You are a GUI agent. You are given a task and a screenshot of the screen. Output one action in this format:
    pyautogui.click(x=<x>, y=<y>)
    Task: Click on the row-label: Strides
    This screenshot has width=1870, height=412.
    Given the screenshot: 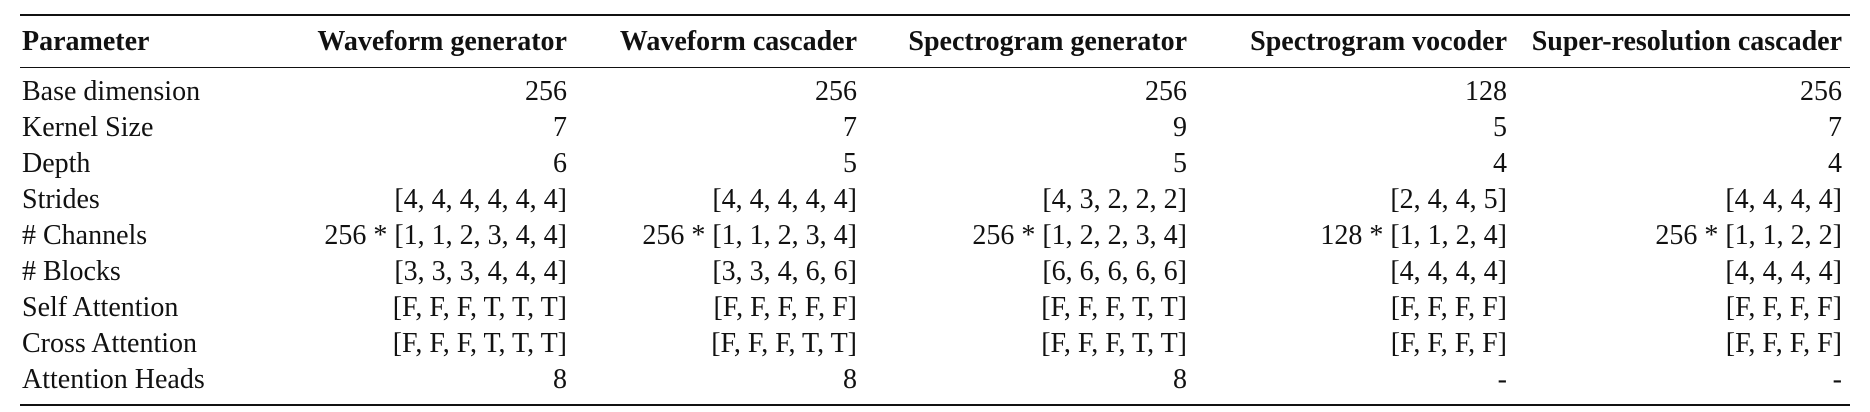 What is the action you would take?
    pyautogui.click(x=61, y=199)
    